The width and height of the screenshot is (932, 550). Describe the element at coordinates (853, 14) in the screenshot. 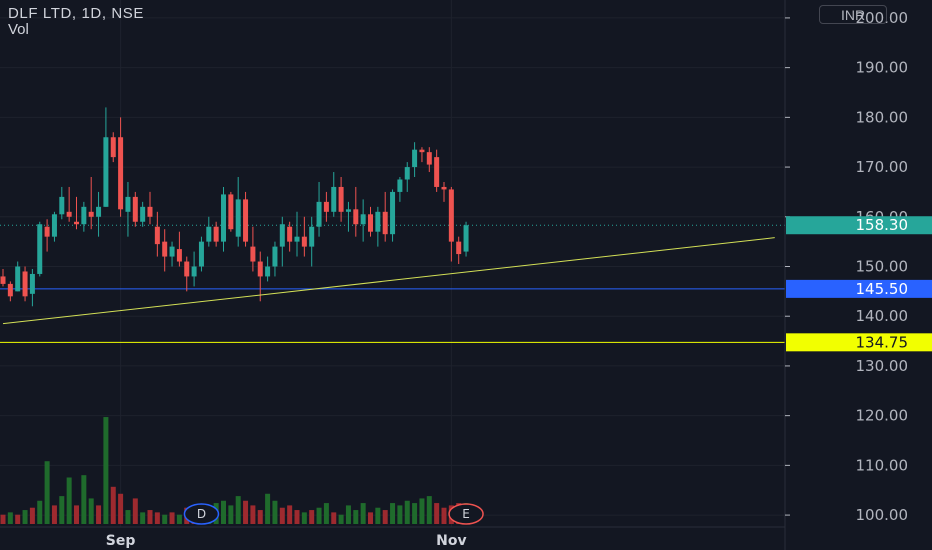

I see `currency-button: INR` at that location.